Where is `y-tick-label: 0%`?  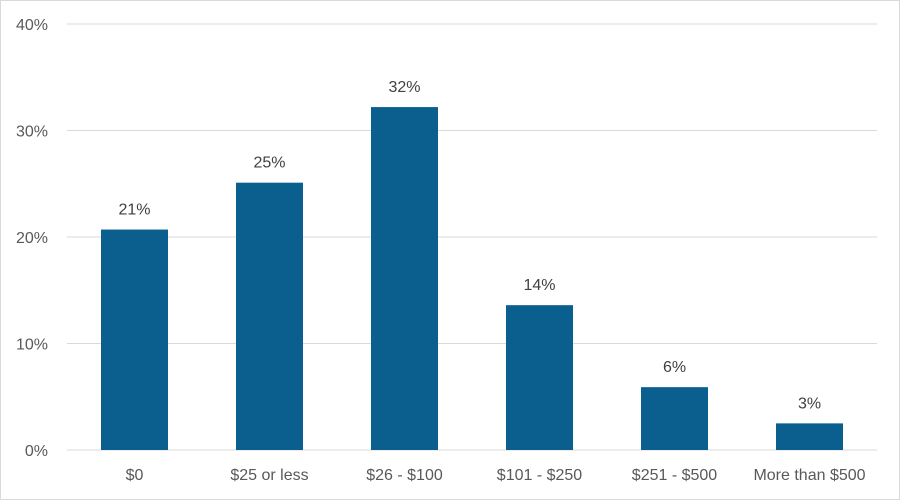
y-tick-label: 0% is located at coordinates (36, 451).